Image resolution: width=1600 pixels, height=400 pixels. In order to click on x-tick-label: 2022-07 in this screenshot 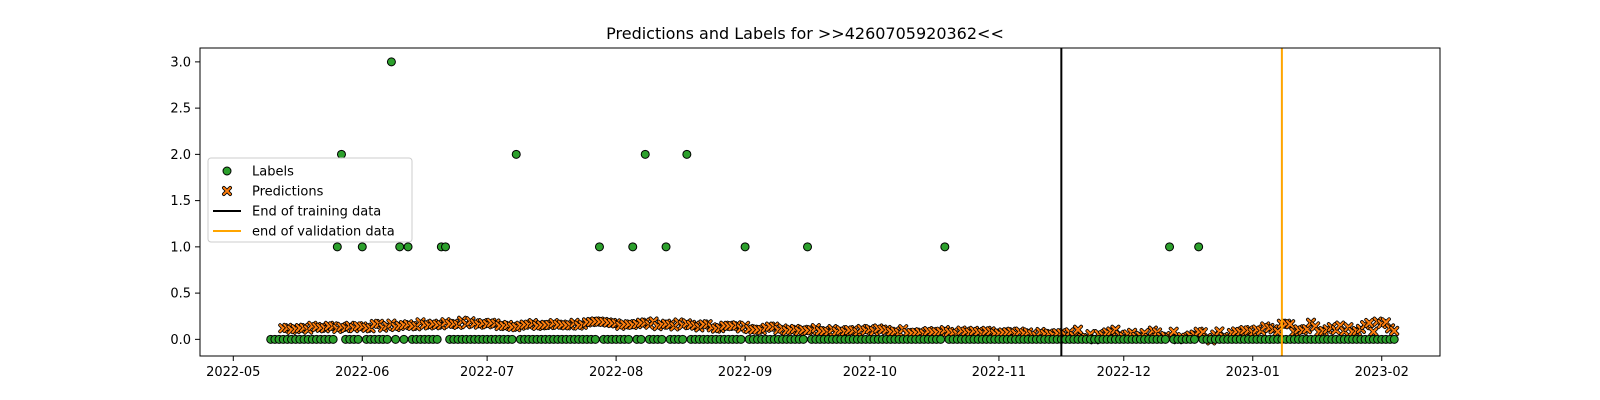, I will do `click(487, 372)`.